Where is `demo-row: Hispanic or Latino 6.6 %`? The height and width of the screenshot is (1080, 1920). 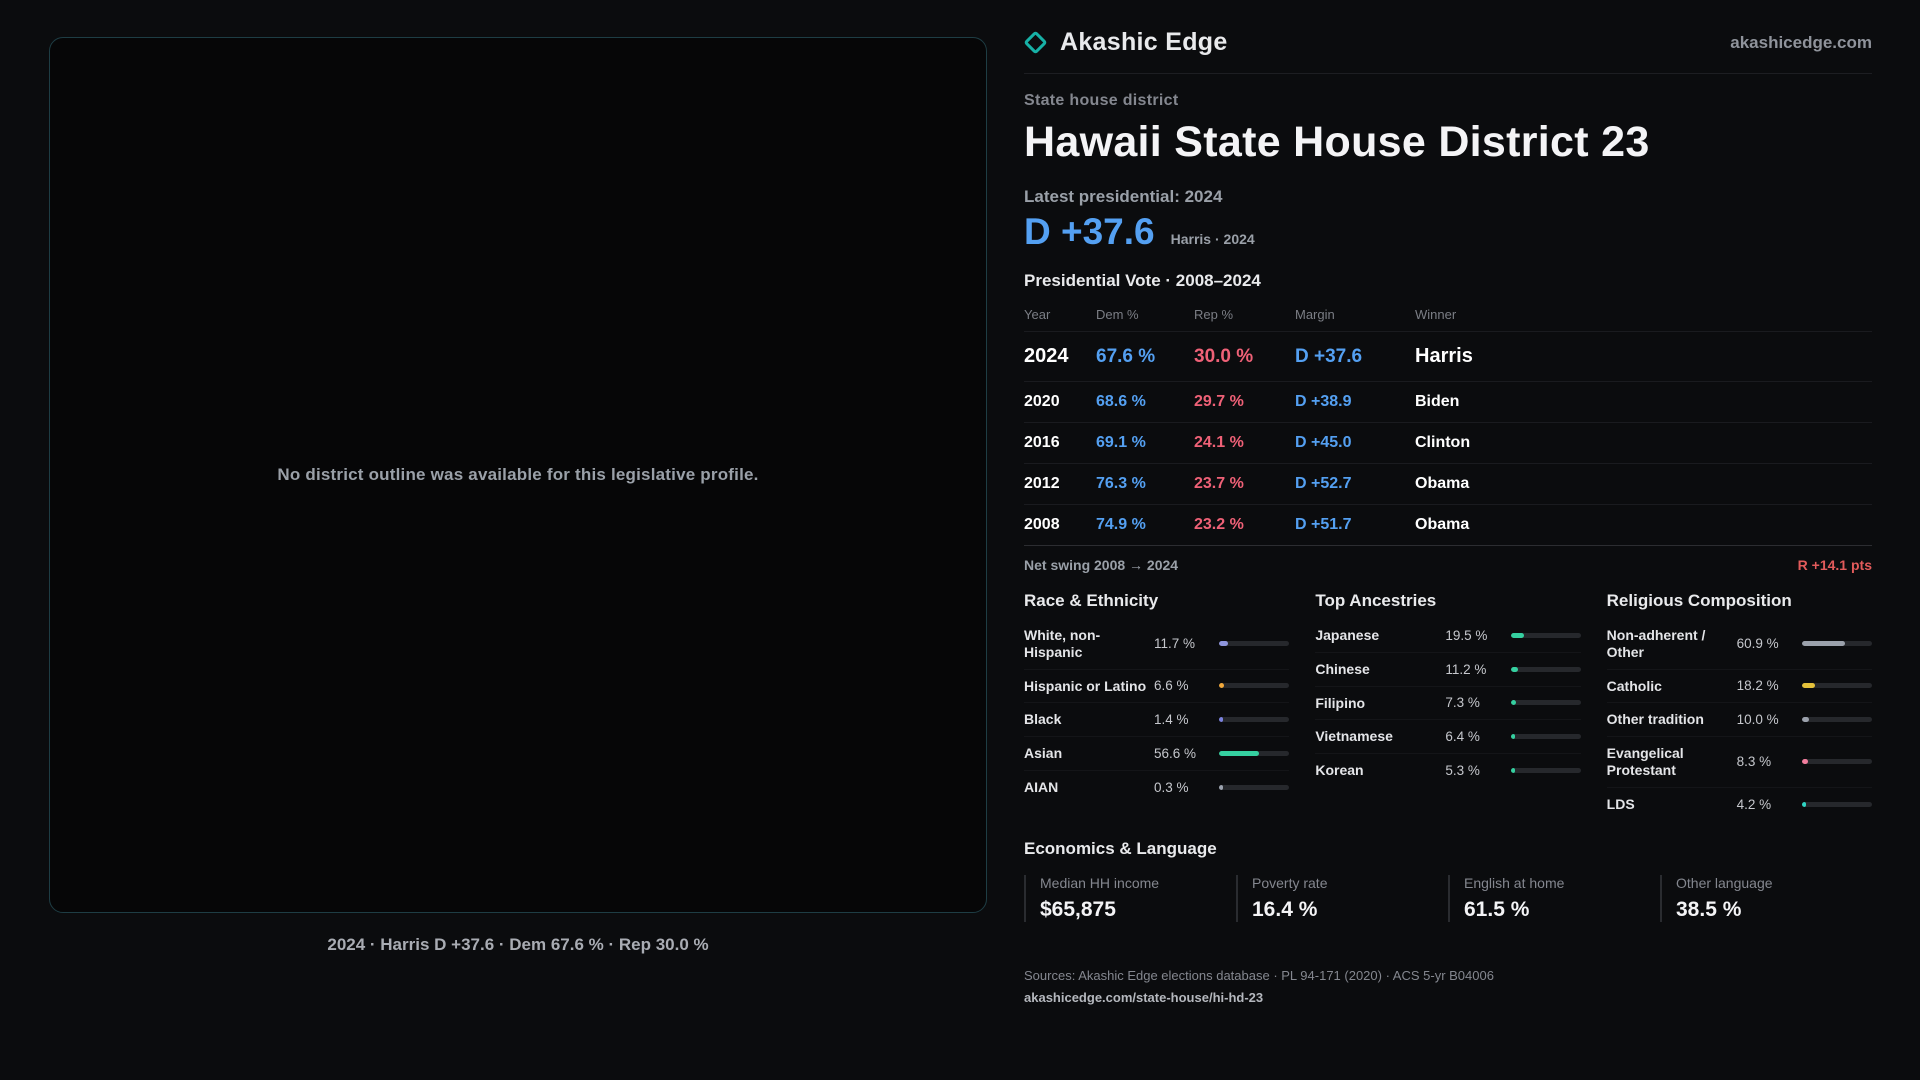
demo-row: Hispanic or Latino 6.6 % is located at coordinates (1157, 687).